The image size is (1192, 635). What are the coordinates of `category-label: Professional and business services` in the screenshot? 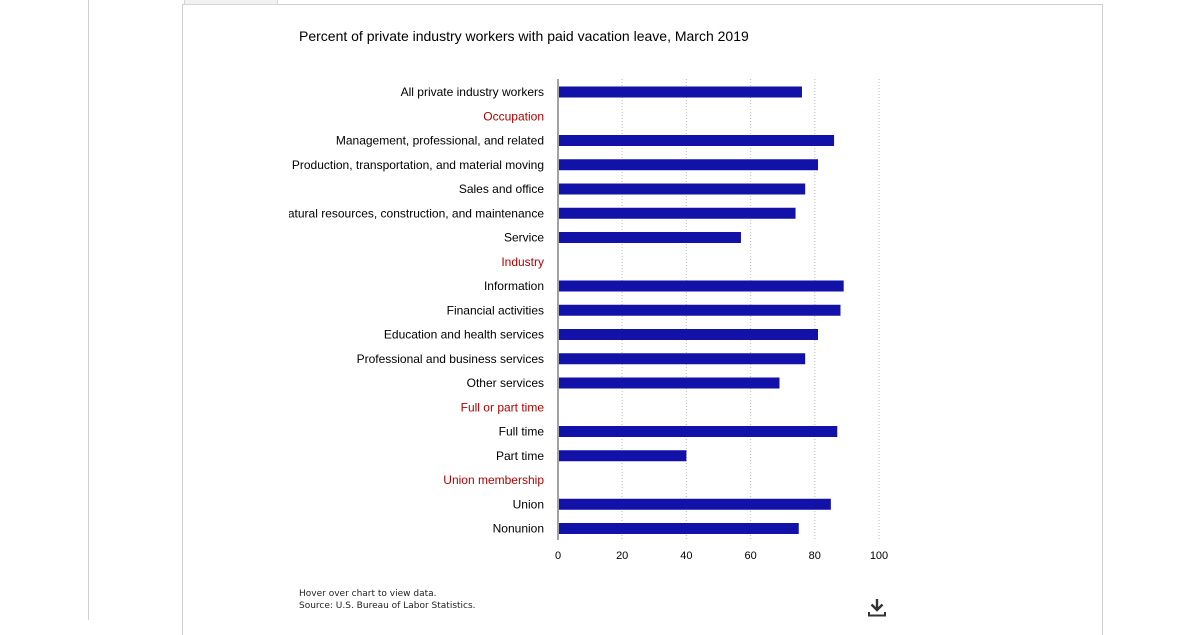 It's located at (450, 359).